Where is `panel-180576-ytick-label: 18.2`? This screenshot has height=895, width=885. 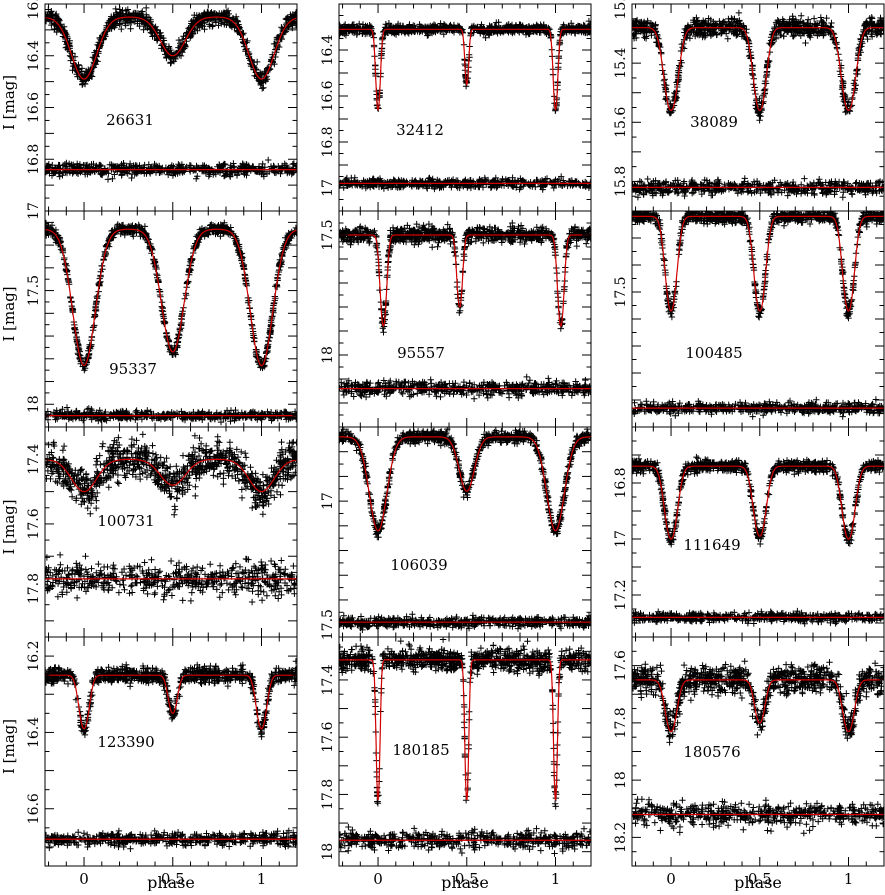
panel-180576-ytick-label: 18.2 is located at coordinates (621, 837).